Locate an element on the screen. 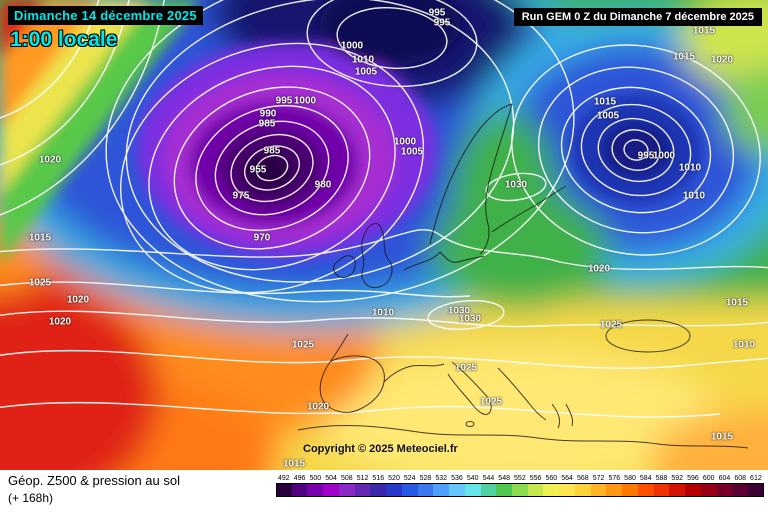  colorbar-value: 504 is located at coordinates (331, 478).